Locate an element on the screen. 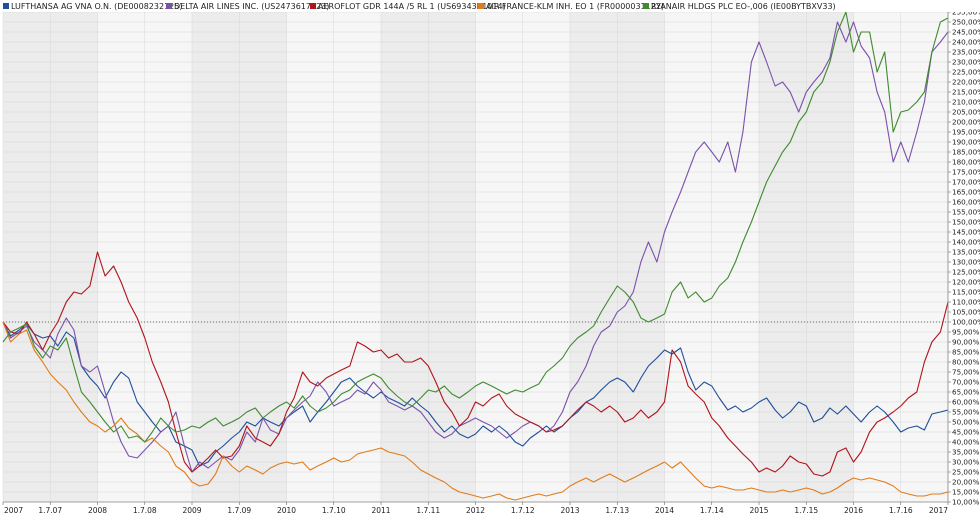 The image size is (980, 519). x-tick-label: 2008 is located at coordinates (97, 510).